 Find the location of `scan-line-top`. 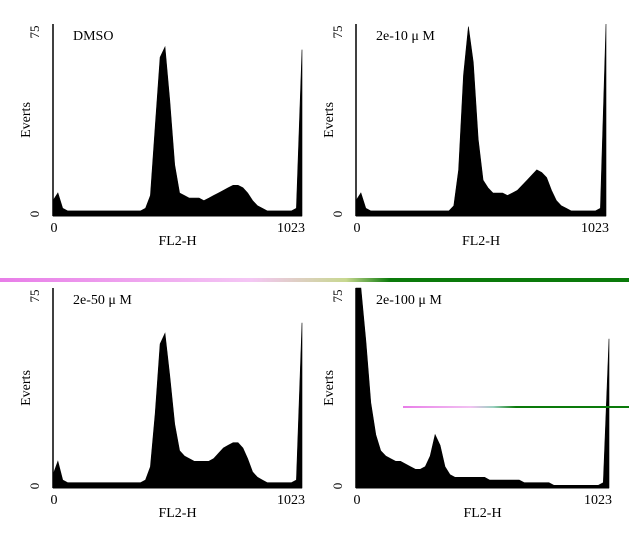

scan-line-top is located at coordinates (314, 280).